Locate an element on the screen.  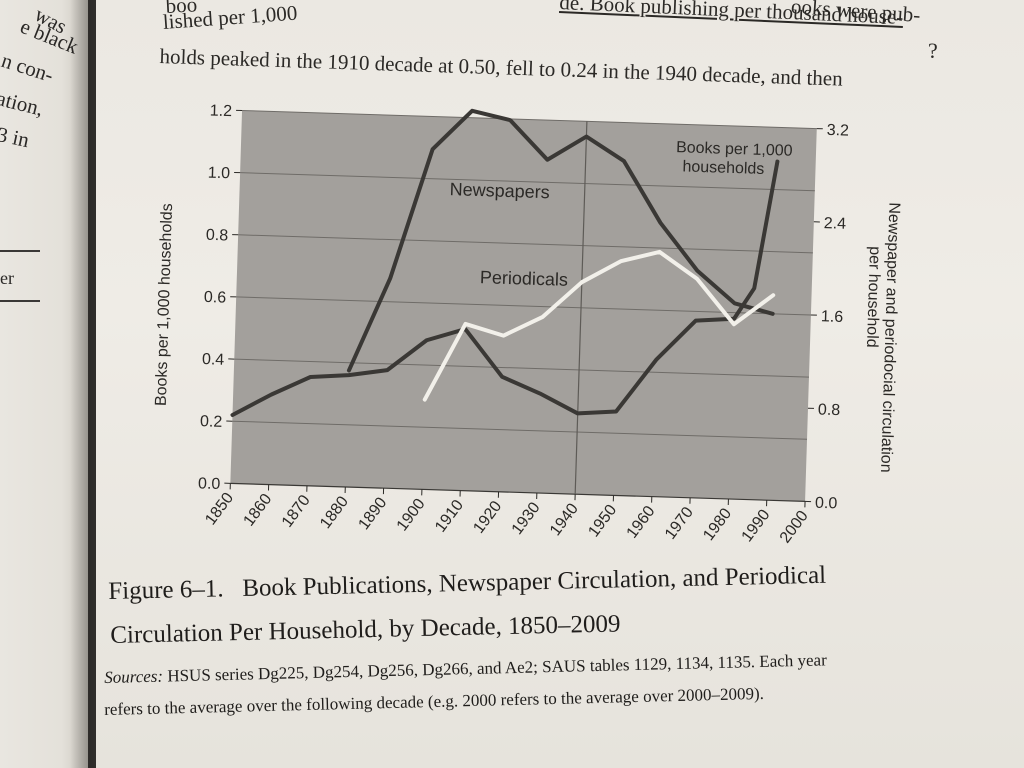
series-line-newspapers is located at coordinates (560, 240).